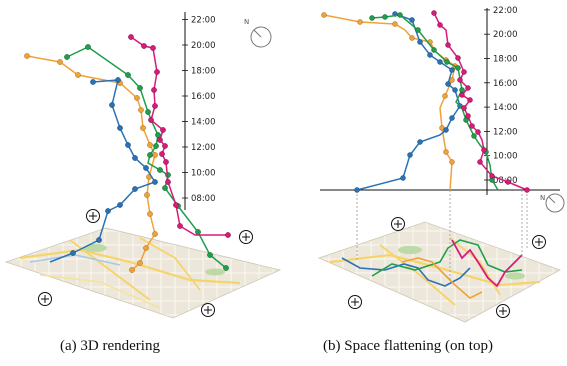 This screenshot has height=366, width=567. I want to click on projection-lines, so click(442, 236).